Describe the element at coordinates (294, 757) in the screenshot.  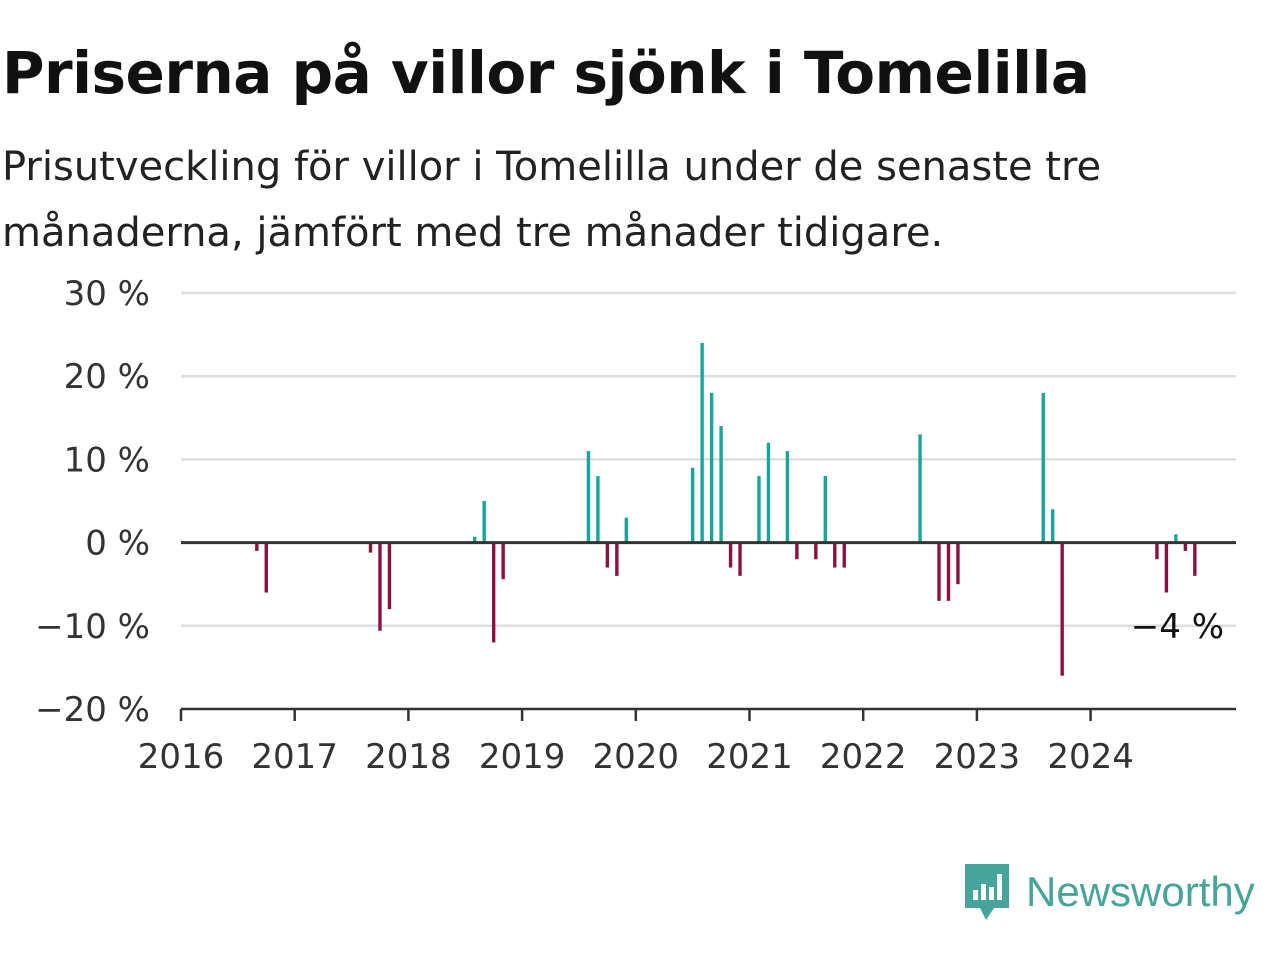
I see `x-tick-label: 2017` at that location.